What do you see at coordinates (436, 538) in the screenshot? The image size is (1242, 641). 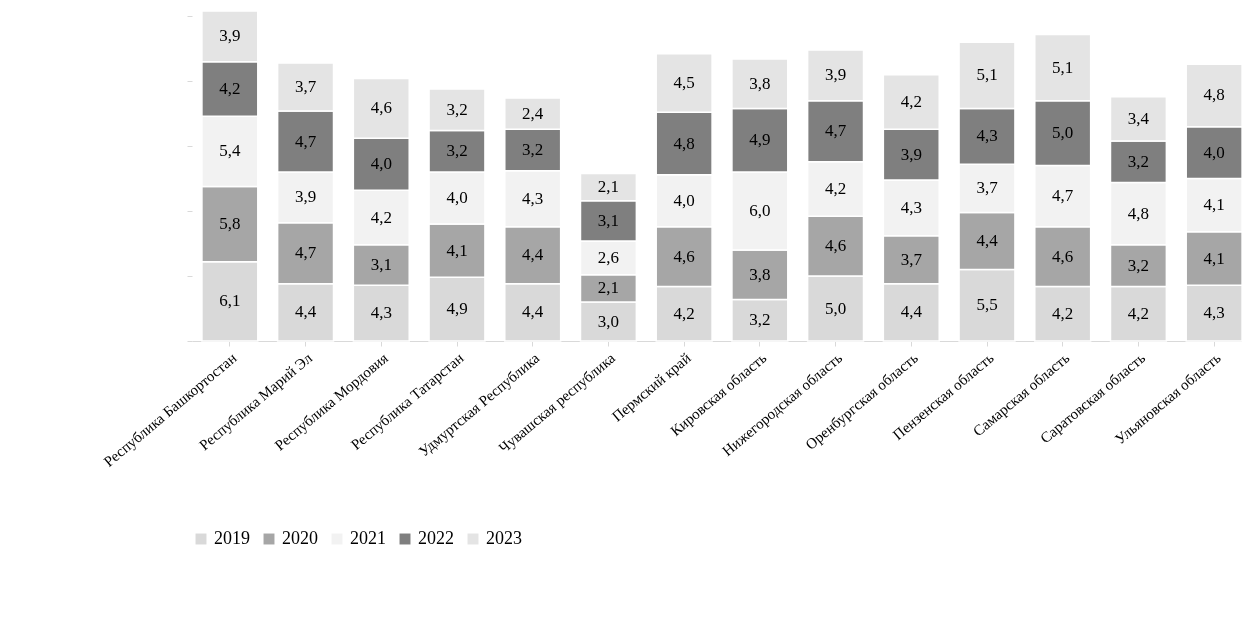 I see `legend-label: 2022` at bounding box center [436, 538].